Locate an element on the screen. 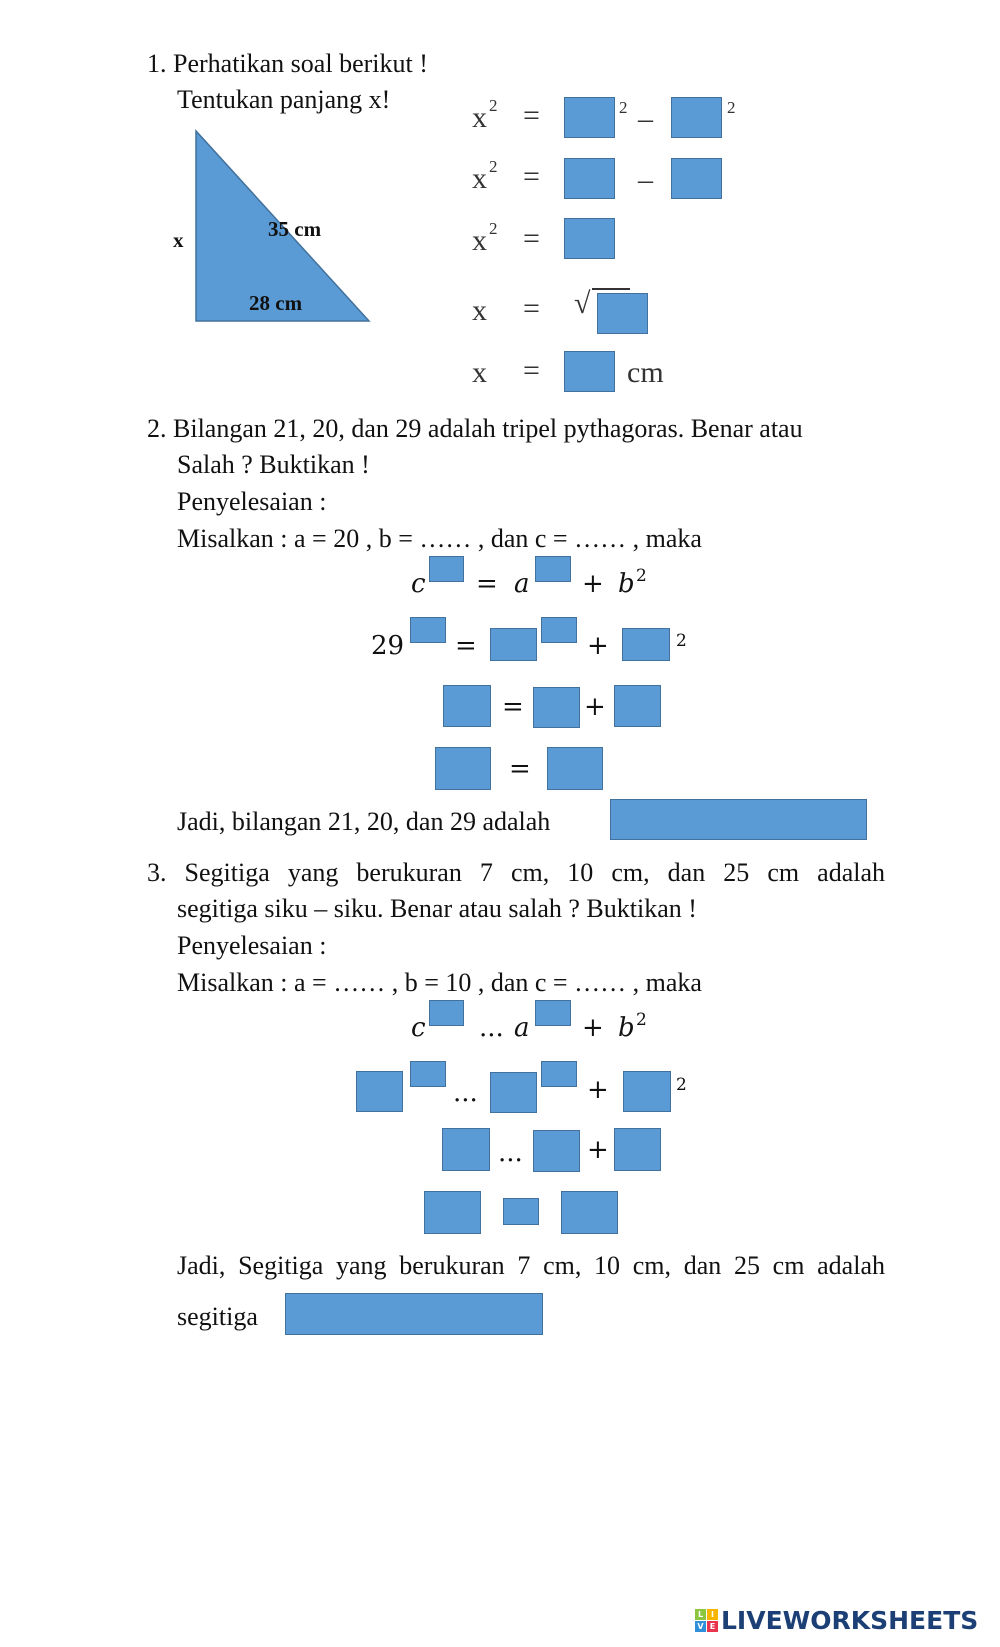  unit-cm: cm is located at coordinates (645, 372).